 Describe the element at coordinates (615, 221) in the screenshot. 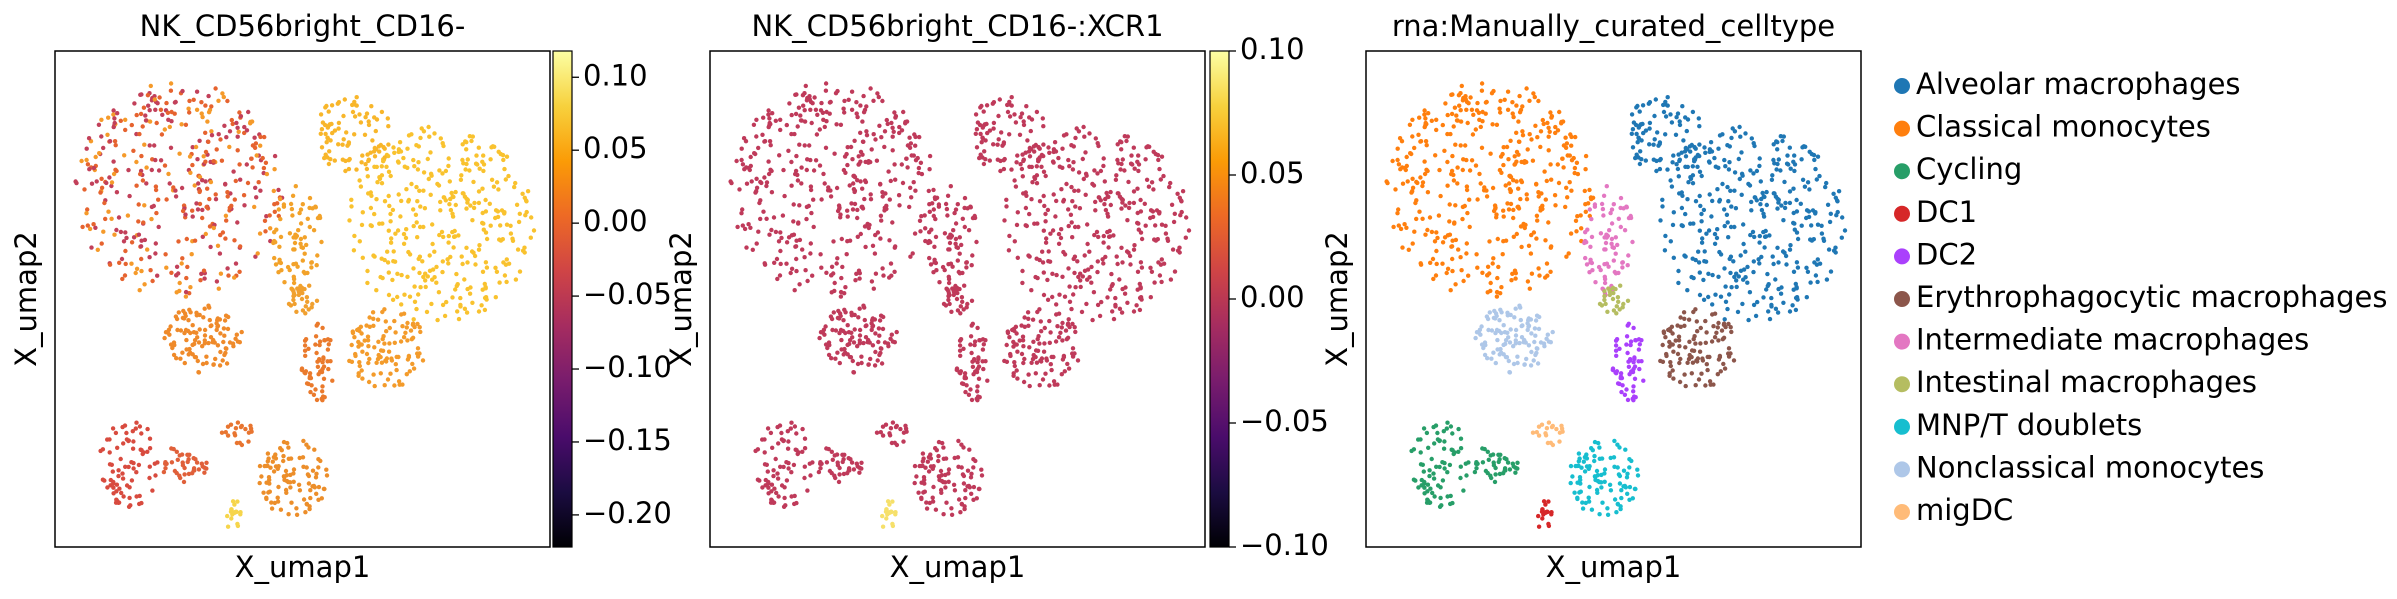

I see `colorbar-tick-label: 0.00` at that location.